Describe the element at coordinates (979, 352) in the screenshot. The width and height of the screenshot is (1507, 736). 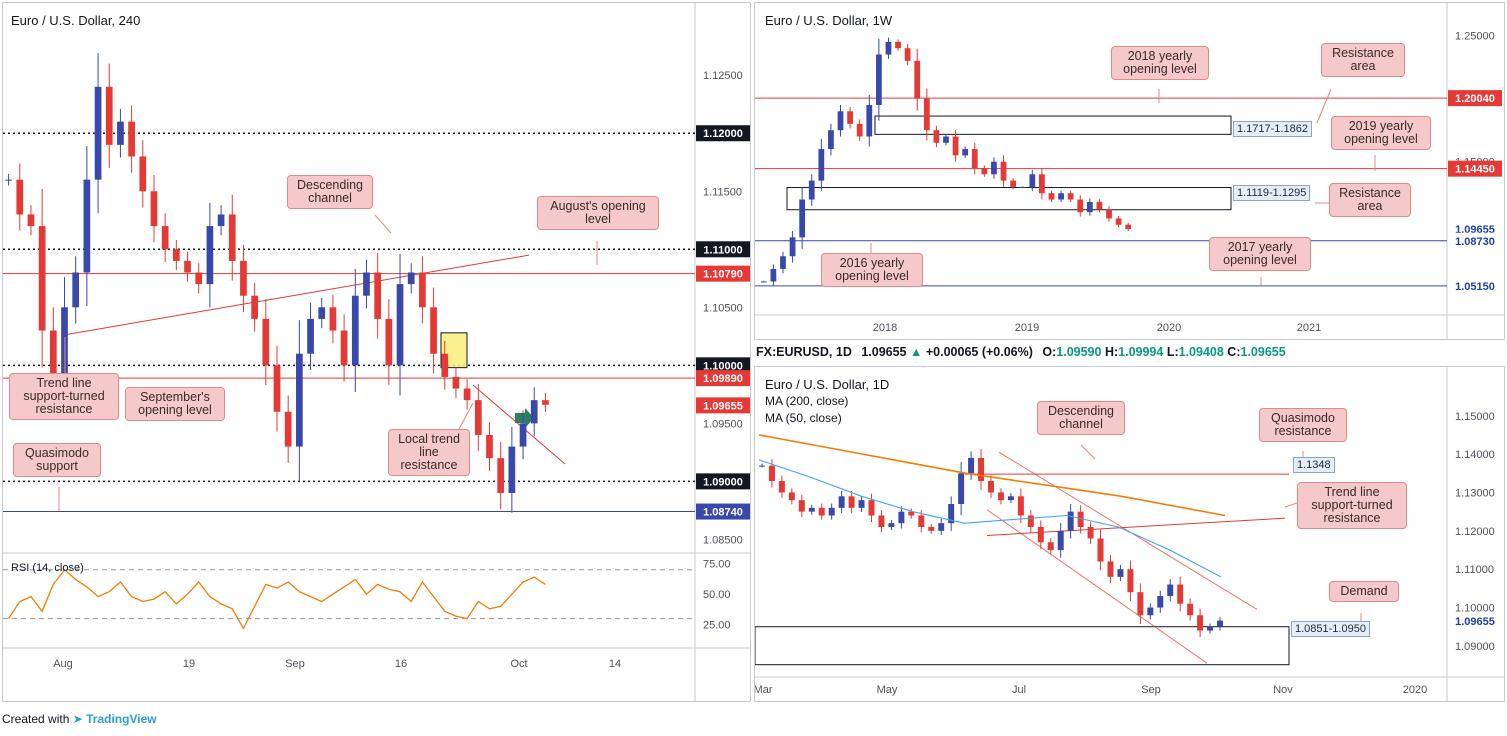
I see `ohlc-change: +0.00065 (+0.06%)` at that location.